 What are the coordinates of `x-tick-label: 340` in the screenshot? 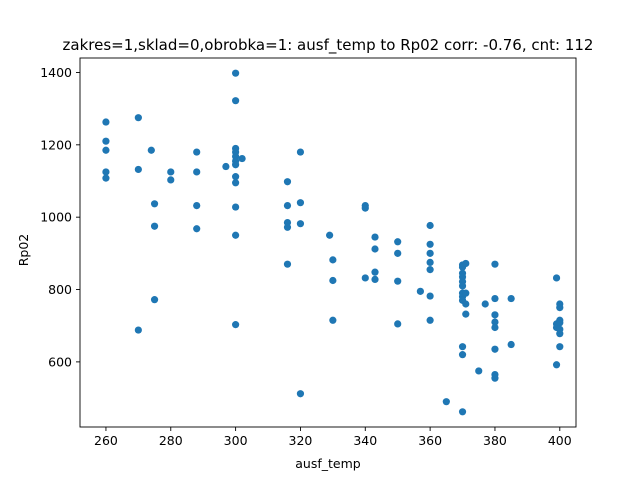 It's located at (365, 440).